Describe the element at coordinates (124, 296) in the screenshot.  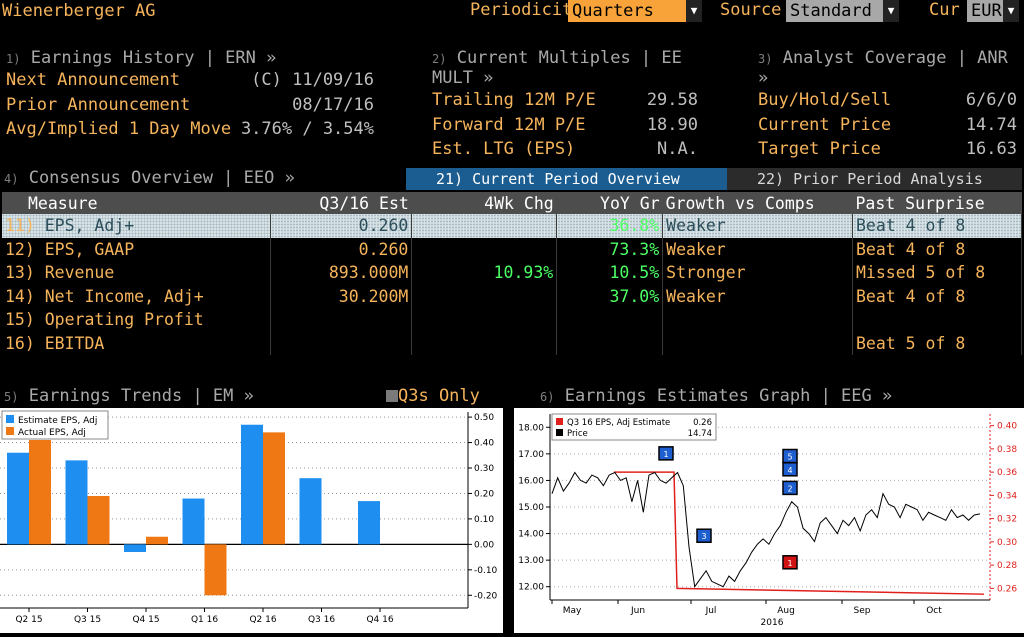
I see `measure-label: Net Income, Adj+` at that location.